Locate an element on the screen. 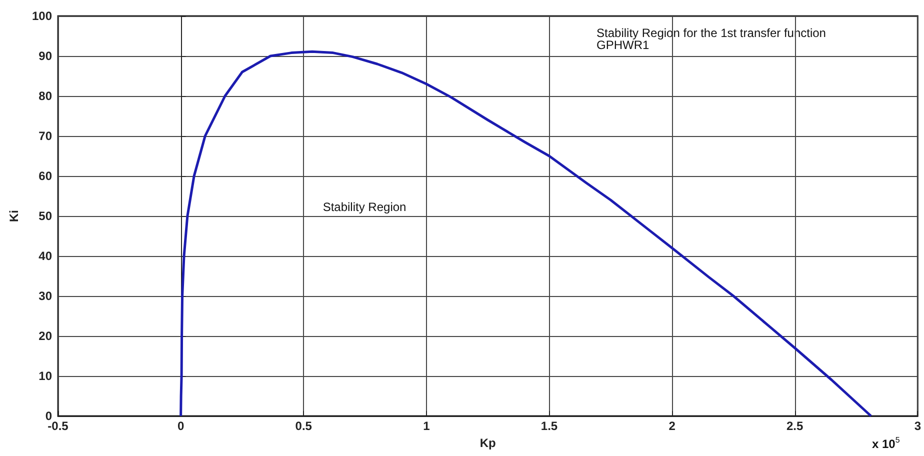 The width and height of the screenshot is (924, 456). annotation: Stability Region is located at coordinates (364, 207).